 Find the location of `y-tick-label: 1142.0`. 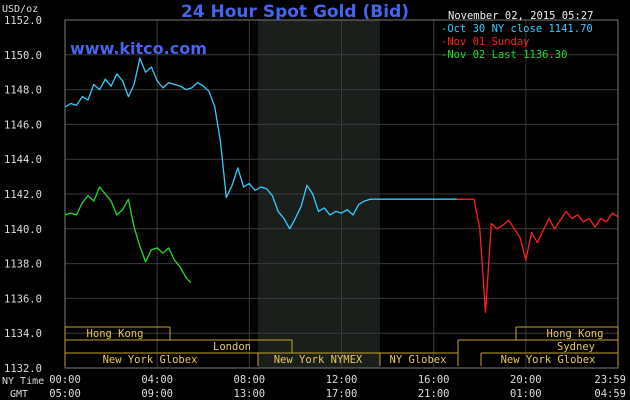

y-tick-label: 1142.0 is located at coordinates (23, 195).